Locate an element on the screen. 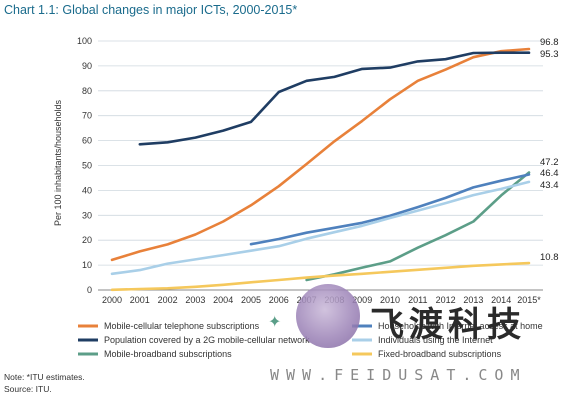  y-tick-label: 80 is located at coordinates (87, 91).